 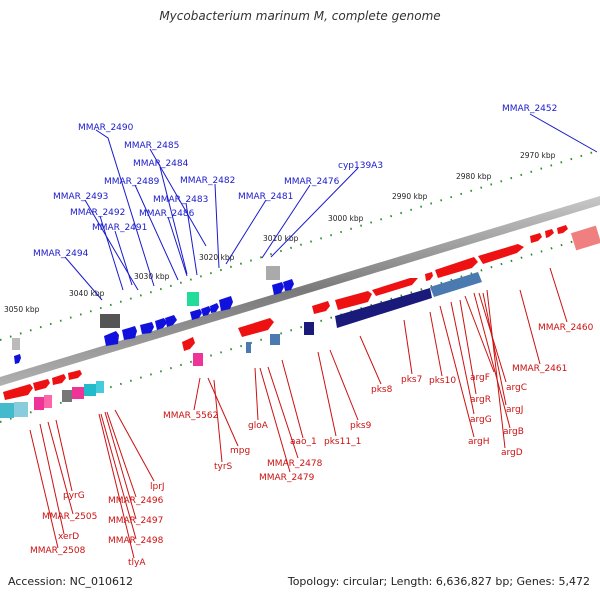 I want to click on gene-label: MMAR_2476, so click(x=312, y=182).